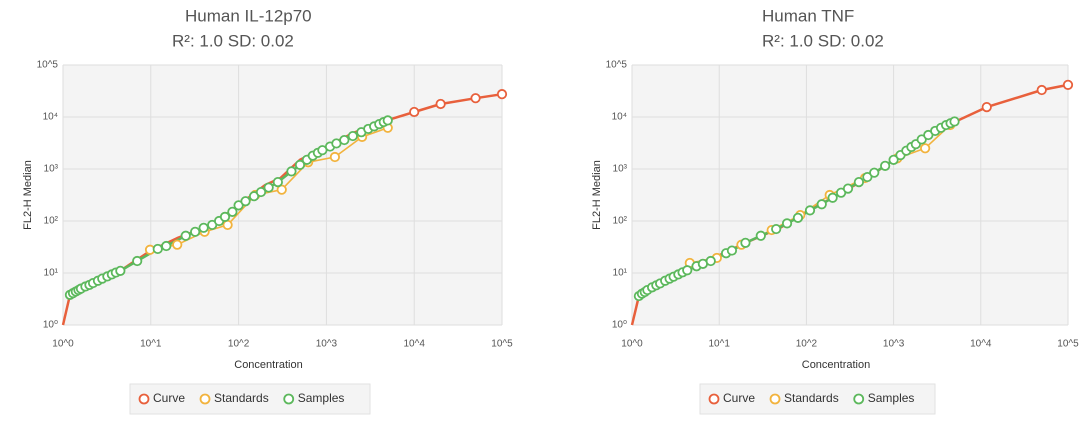  I want to click on chart-title: Human TNF, so click(808, 15).